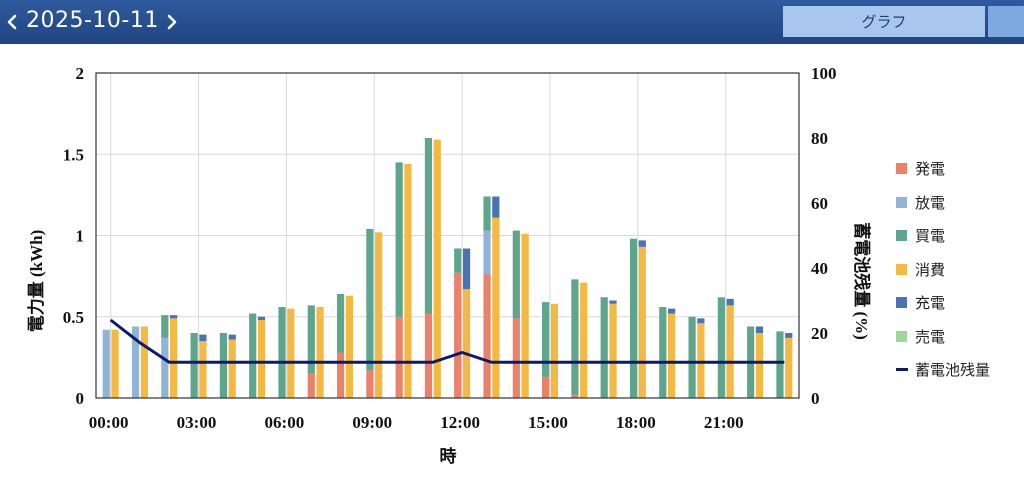  Describe the element at coordinates (73, 317) in the screenshot. I see `y-tick-label: 0.5` at that location.